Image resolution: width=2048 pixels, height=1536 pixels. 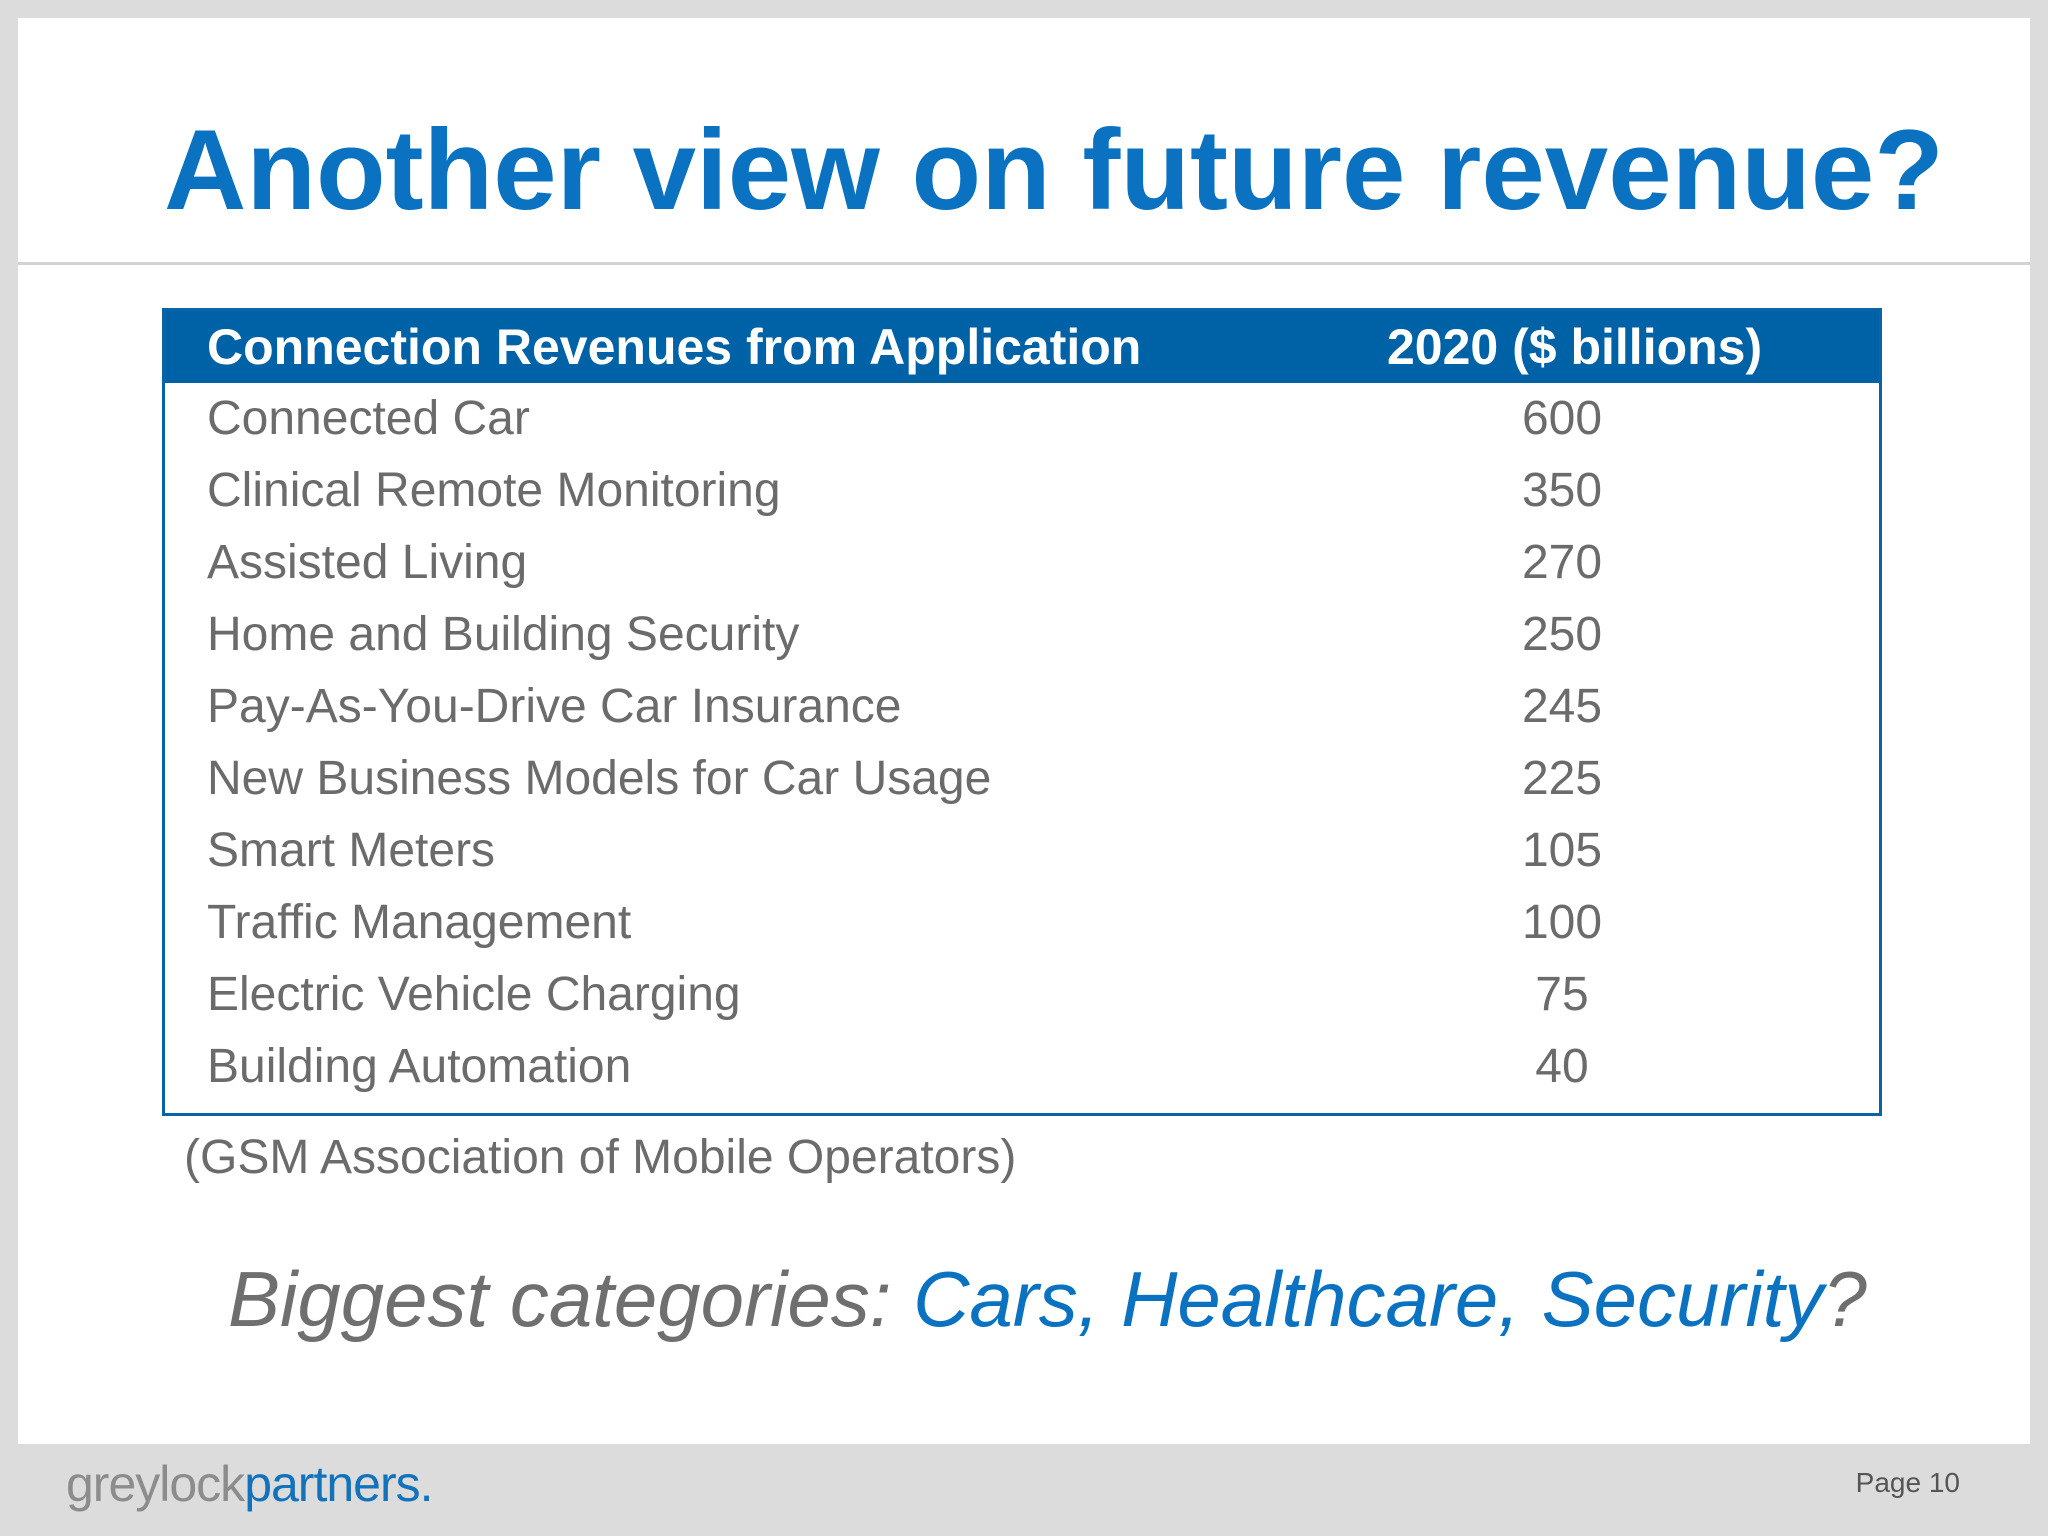 What do you see at coordinates (1562, 850) in the screenshot?
I see `row-value: 105` at bounding box center [1562, 850].